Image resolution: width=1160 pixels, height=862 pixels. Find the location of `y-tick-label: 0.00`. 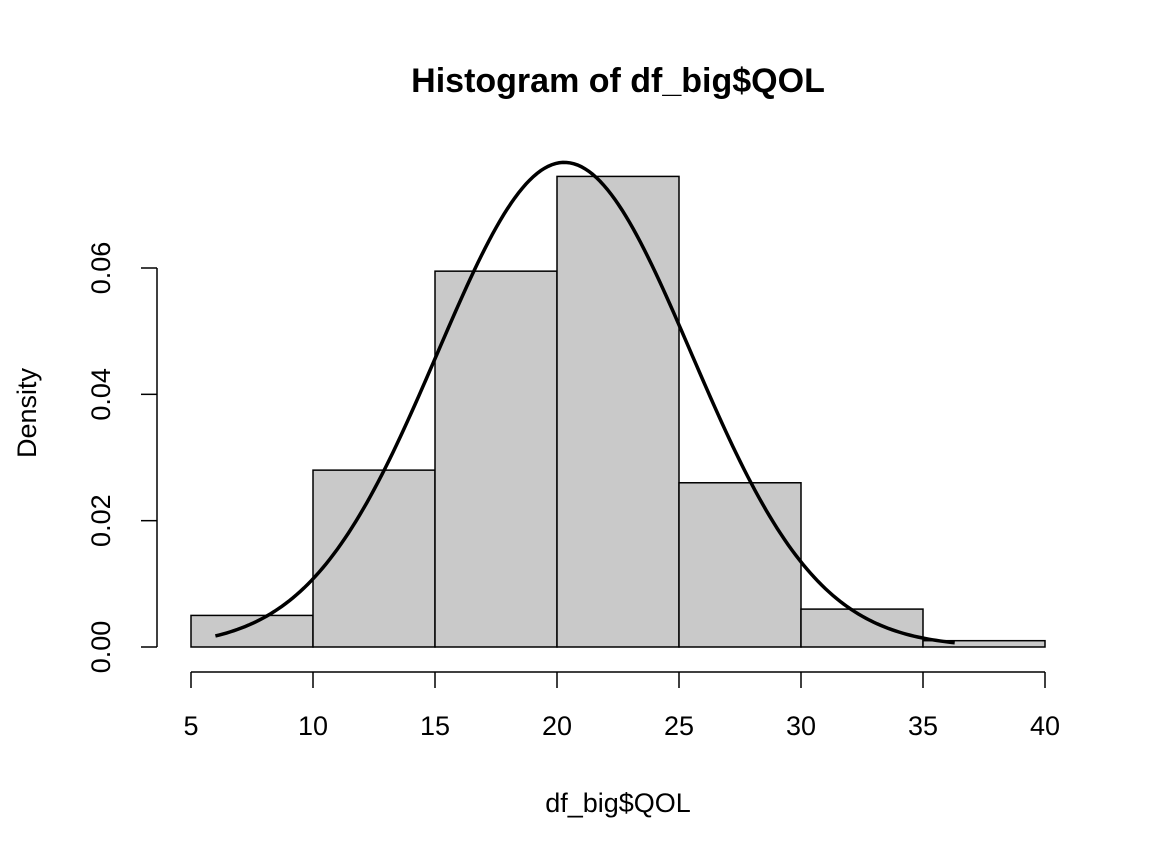

y-tick-label: 0.00 is located at coordinates (101, 647).